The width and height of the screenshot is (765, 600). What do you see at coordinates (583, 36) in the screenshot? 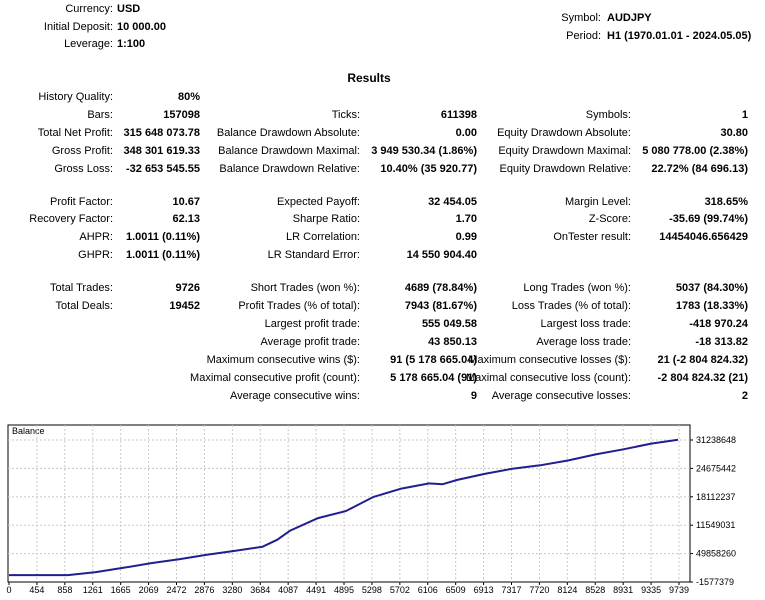
I see `period-label: Period:` at bounding box center [583, 36].